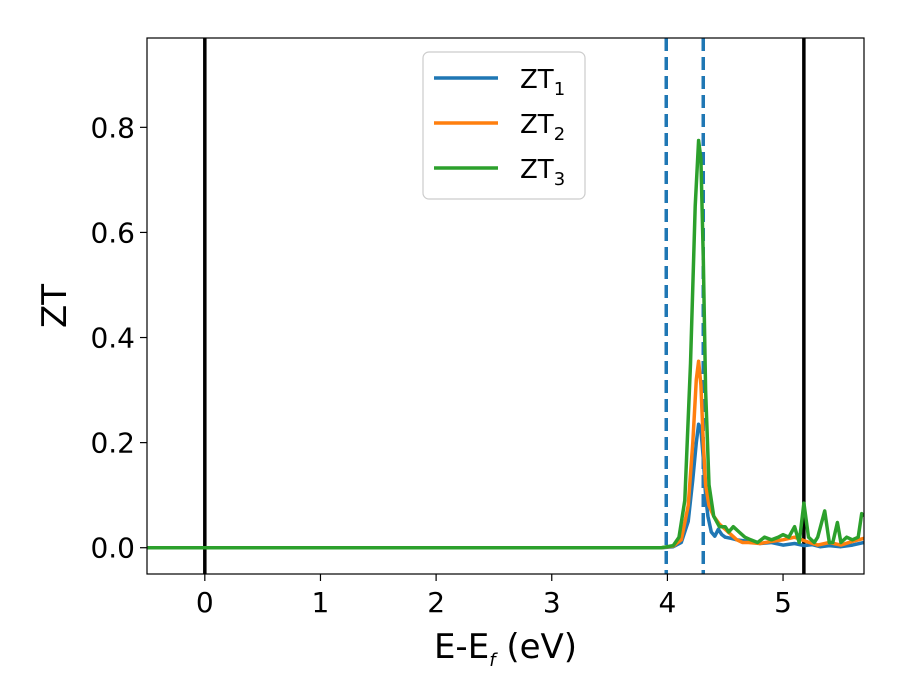  Describe the element at coordinates (493, 660) in the screenshot. I see `x-axis-label-sub: f` at that location.